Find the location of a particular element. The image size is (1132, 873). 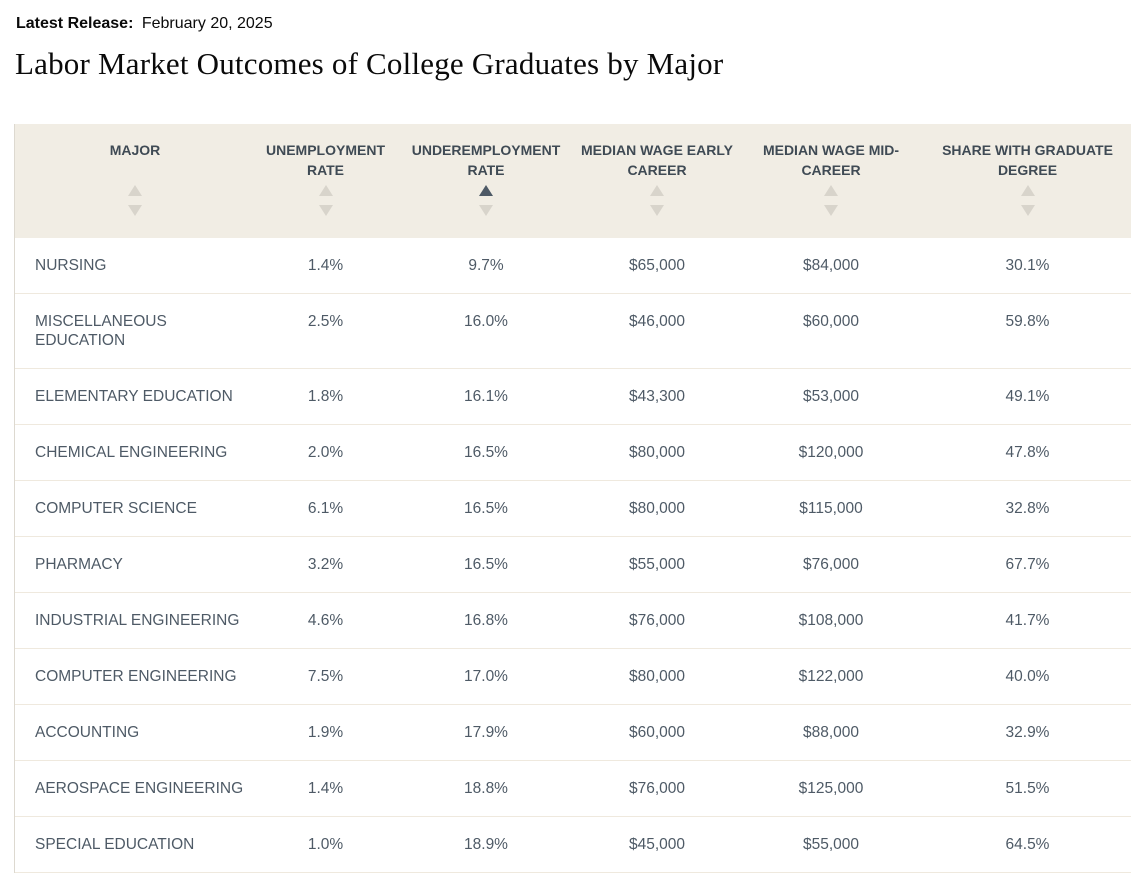

cell-underemployment-rate: 16.8% is located at coordinates (486, 620).